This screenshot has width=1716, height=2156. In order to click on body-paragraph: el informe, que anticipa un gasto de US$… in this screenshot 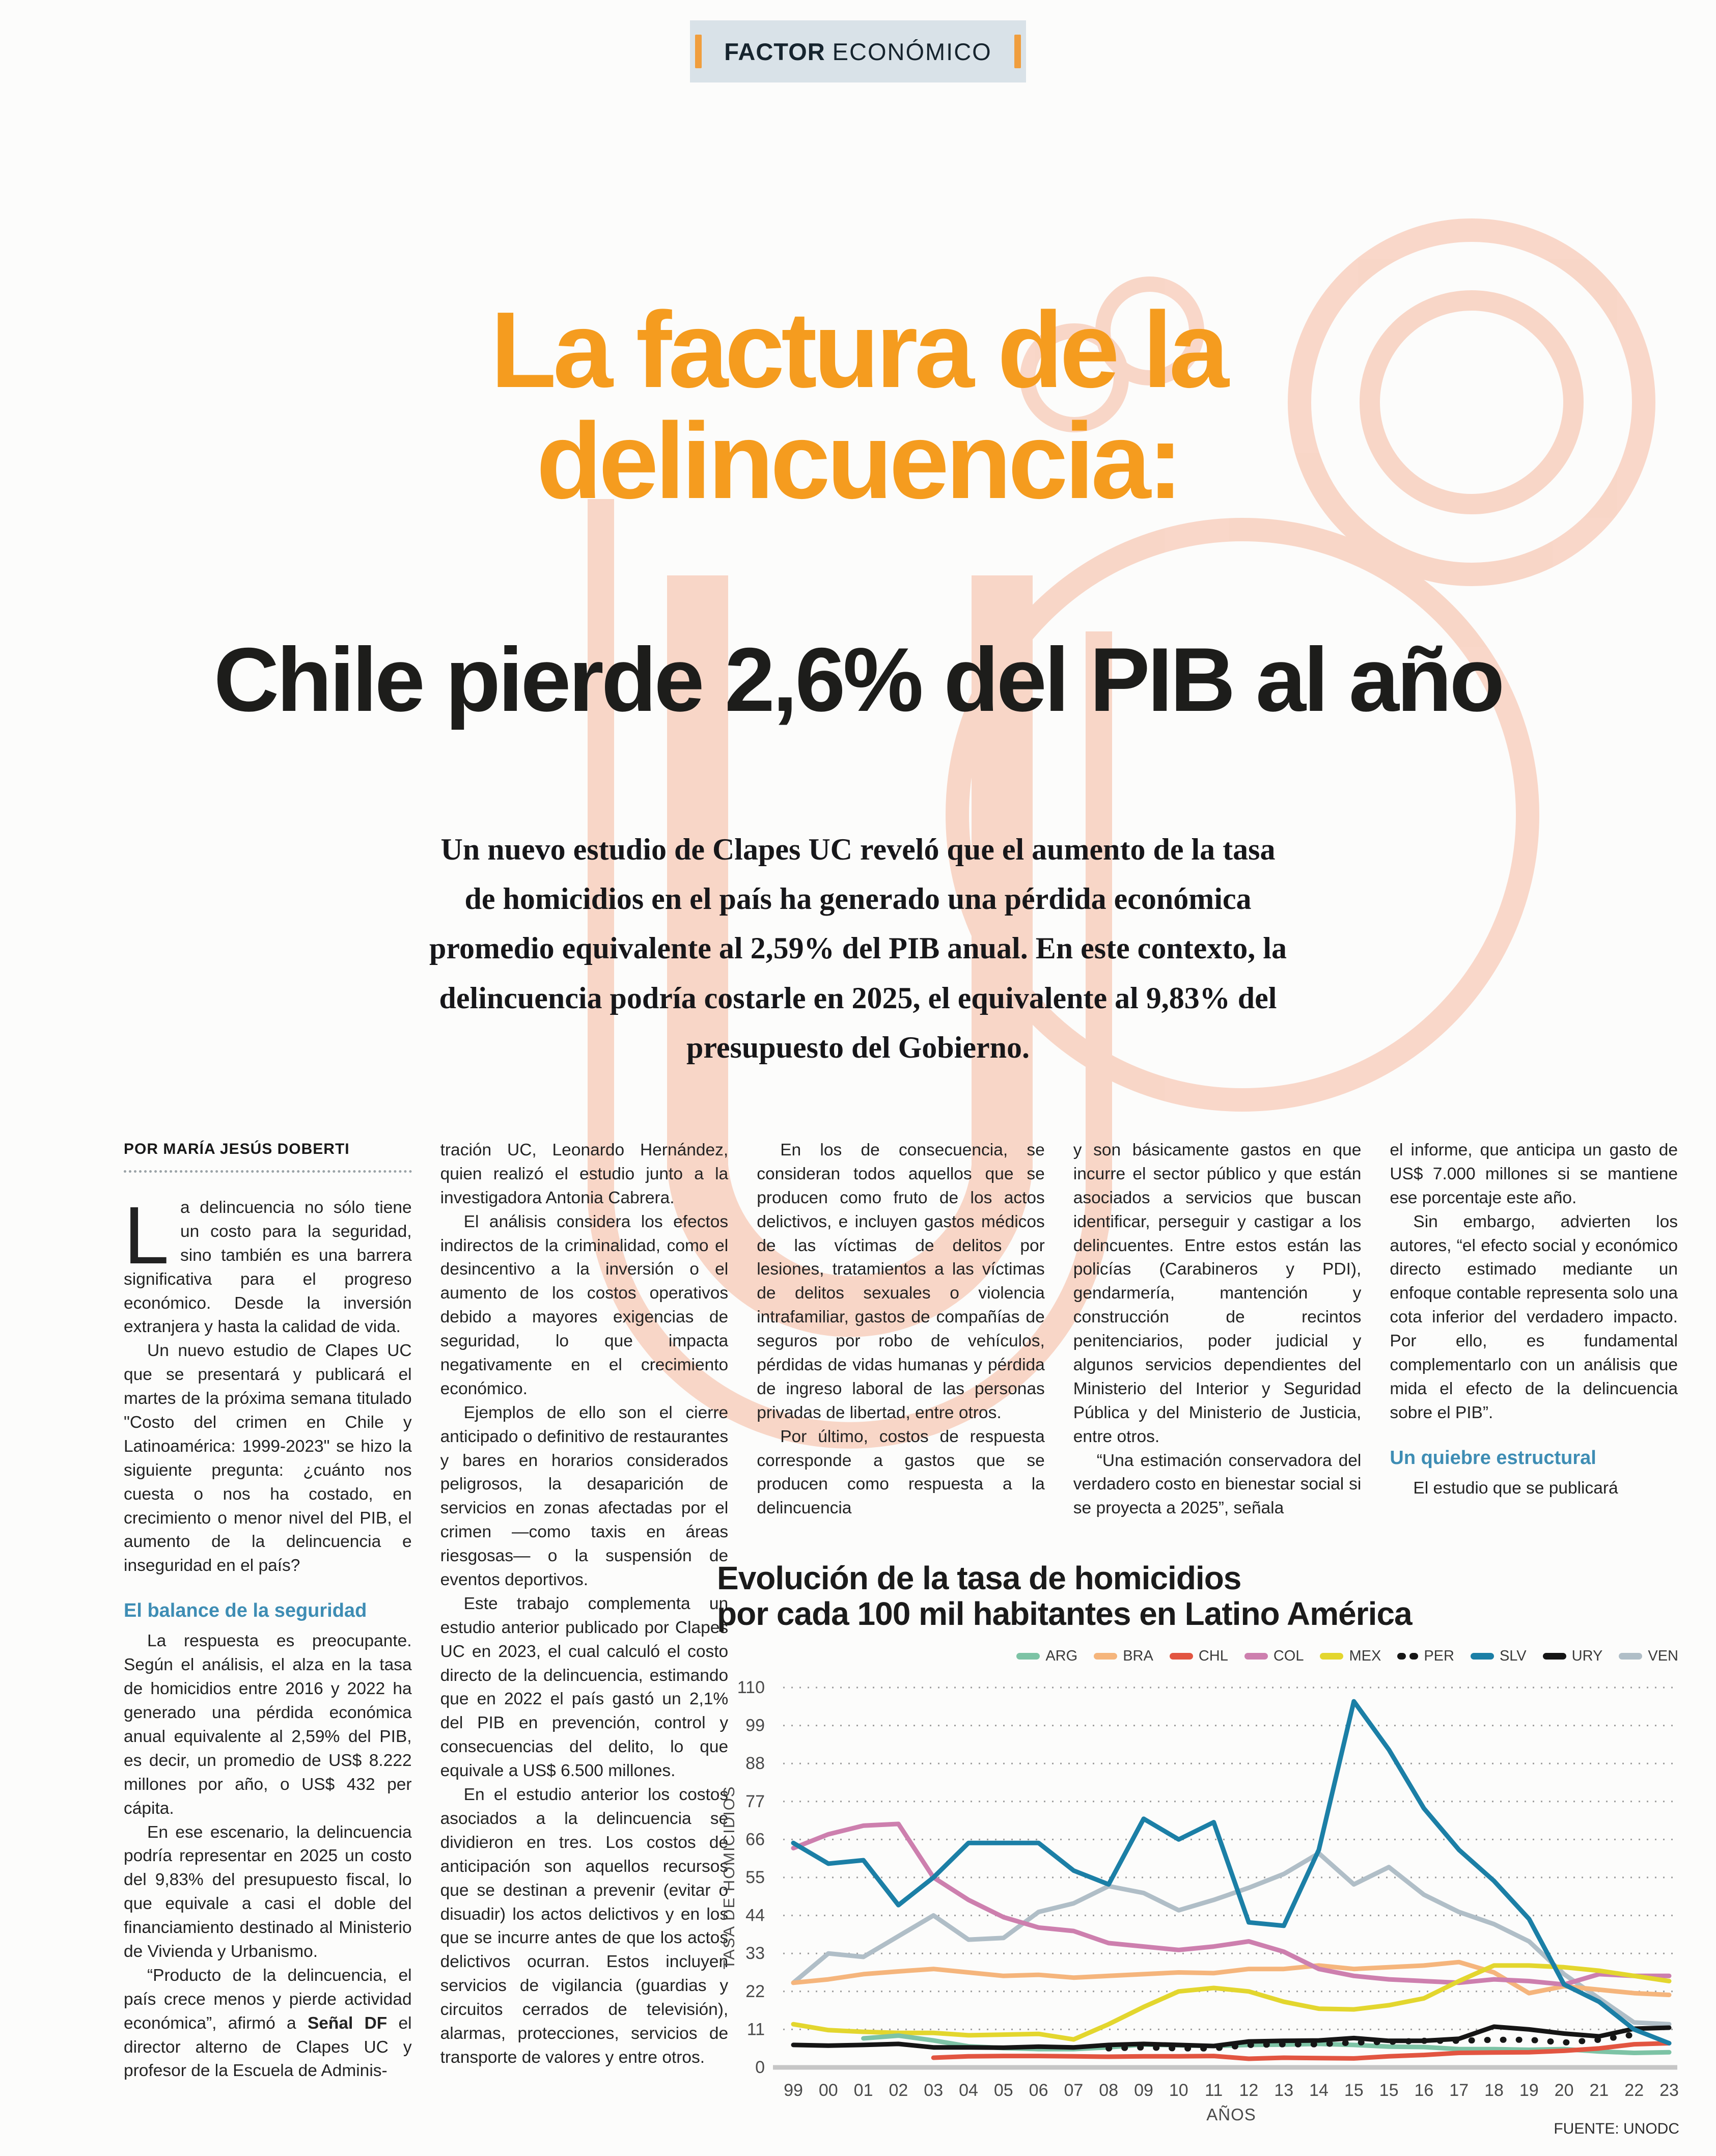, I will do `click(1534, 1175)`.